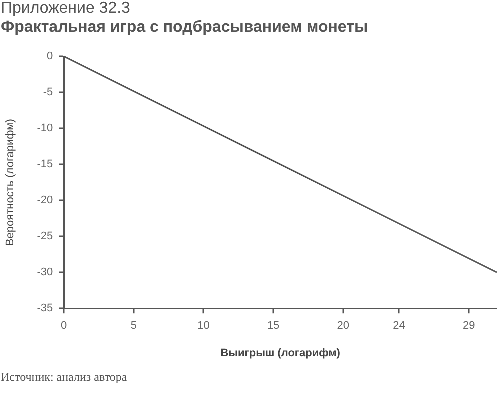 This screenshot has height=398, width=500. Describe the element at coordinates (45, 200) in the screenshot. I see `y-tick-label: -20` at that location.